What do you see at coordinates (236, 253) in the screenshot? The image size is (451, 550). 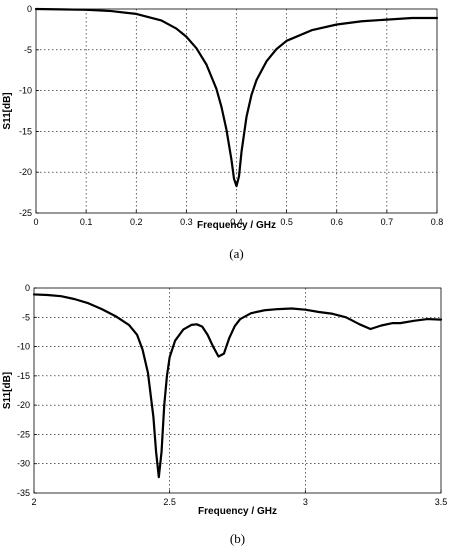 I see `panel-caption: (a)` at bounding box center [236, 253].